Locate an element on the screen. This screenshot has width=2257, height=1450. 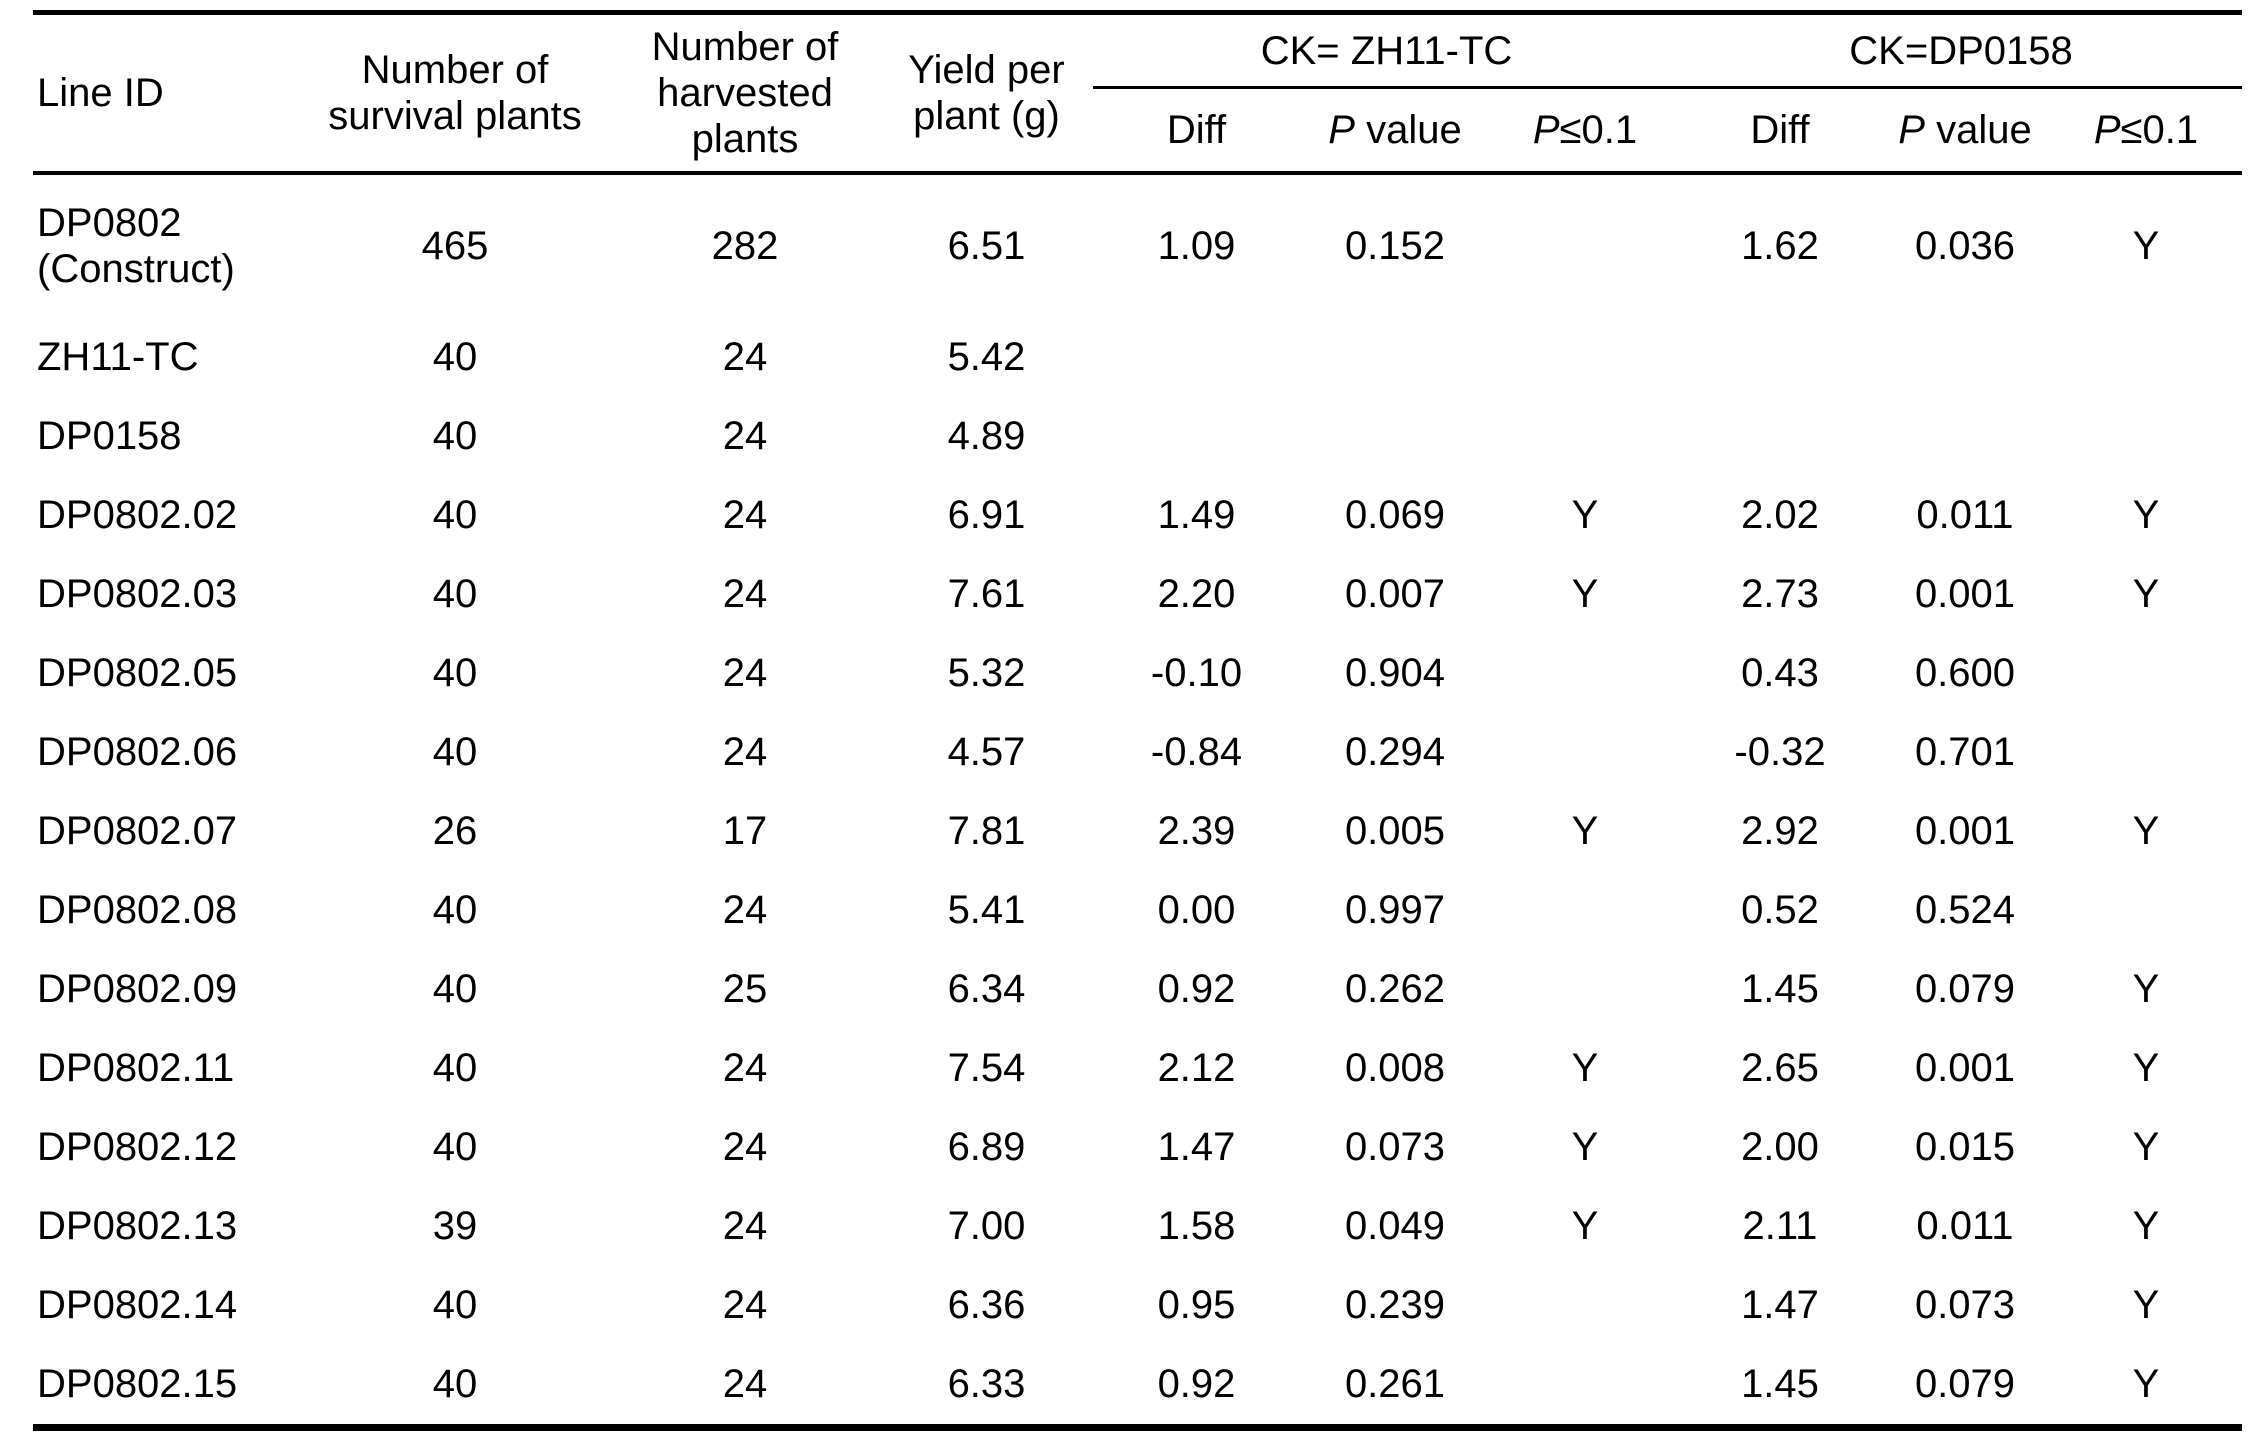
cell-diff-vs-zh11: 0.95 is located at coordinates (1196, 1305).